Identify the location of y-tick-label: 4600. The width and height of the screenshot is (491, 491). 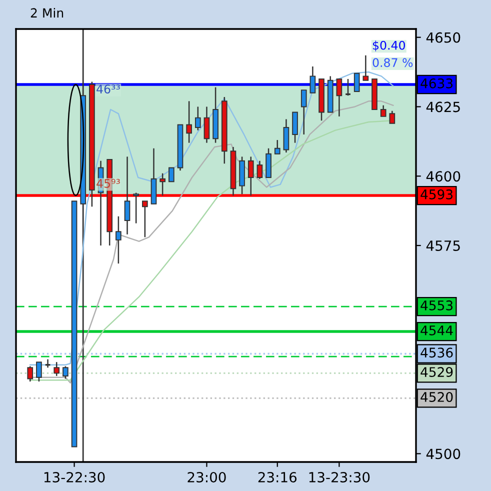
(443, 176).